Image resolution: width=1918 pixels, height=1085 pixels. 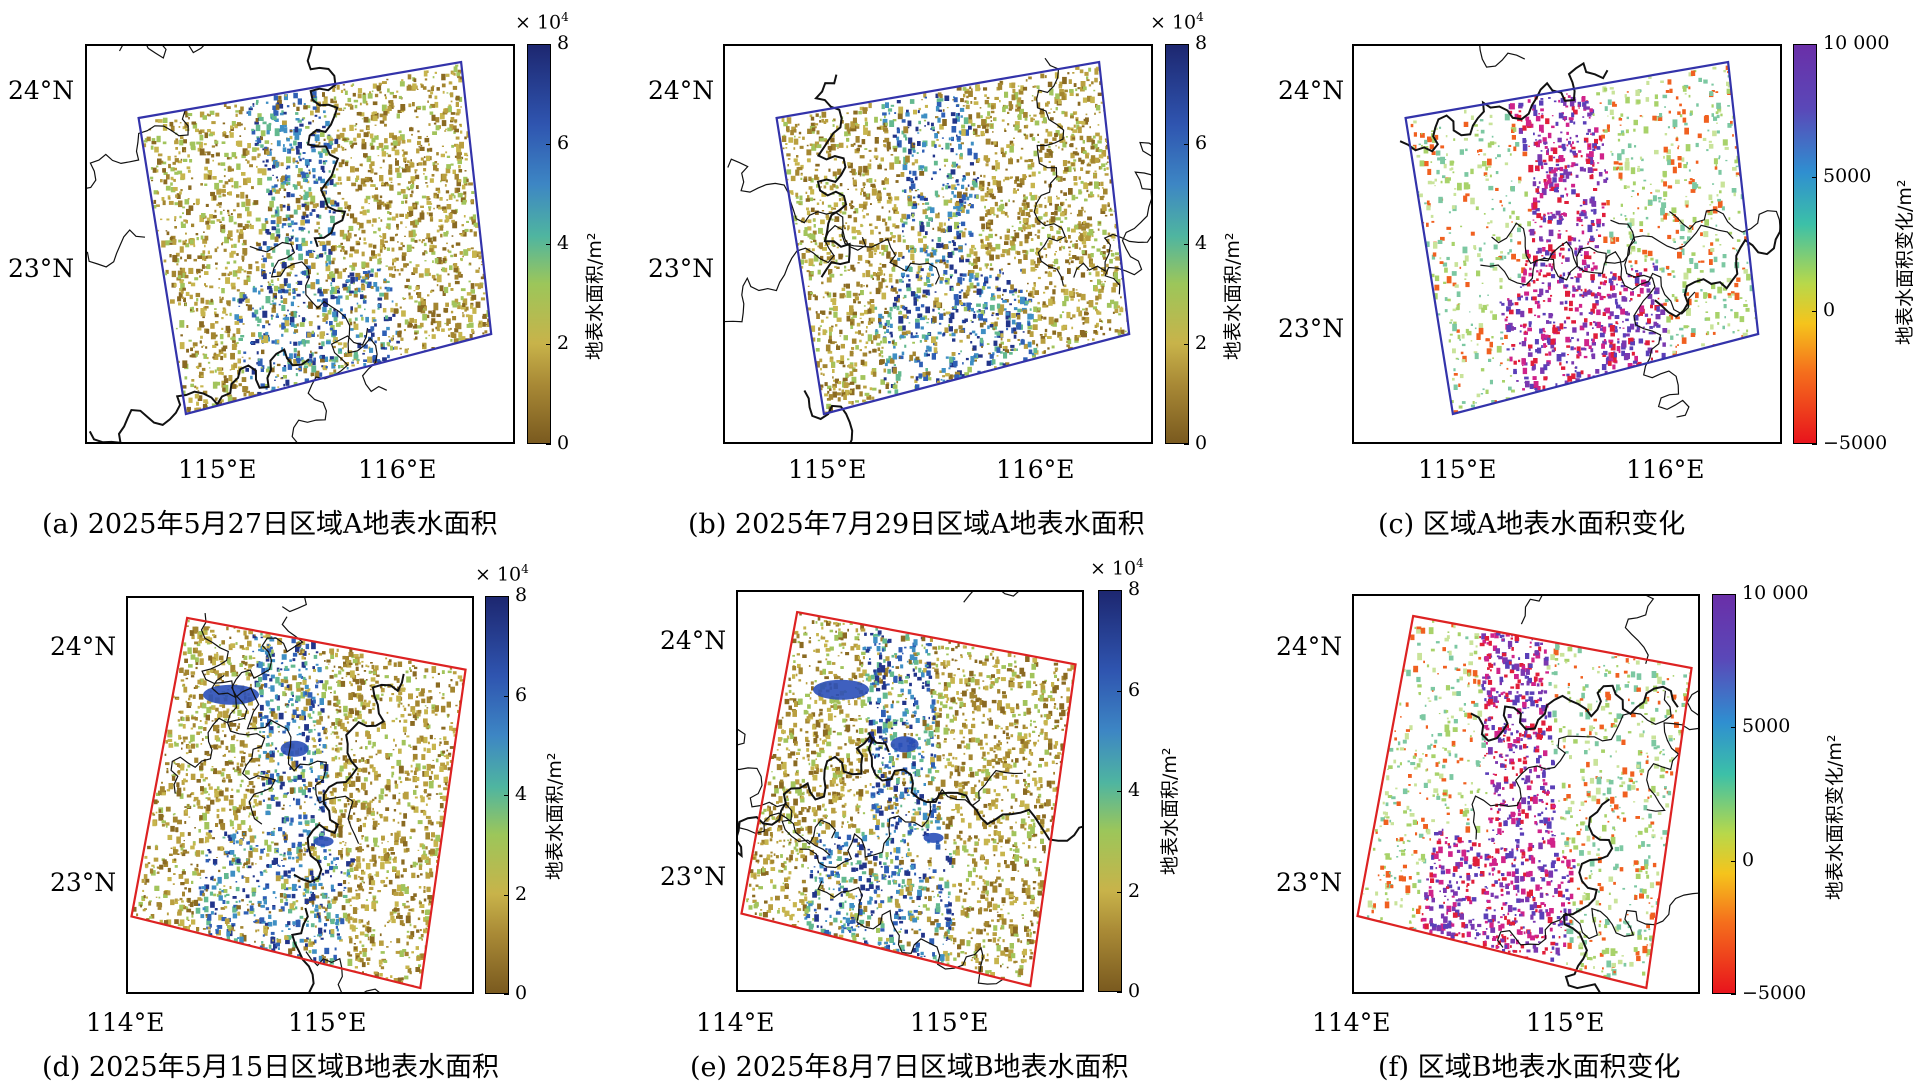 What do you see at coordinates (909, 1067) in the screenshot?
I see `caption-e: (e) 2025年8月7日区域B地表水面积` at bounding box center [909, 1067].